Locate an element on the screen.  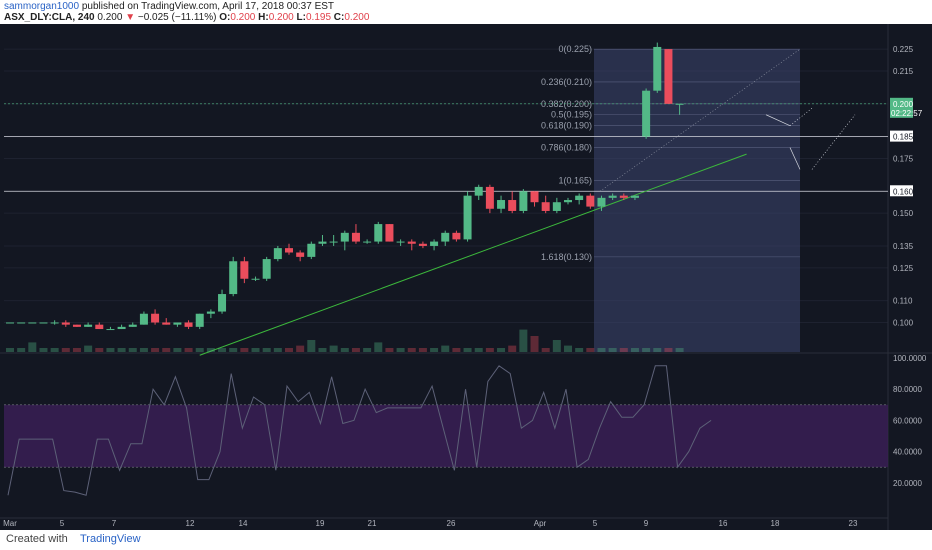
price-tick-label: 0.100 is located at coordinates (903, 322).